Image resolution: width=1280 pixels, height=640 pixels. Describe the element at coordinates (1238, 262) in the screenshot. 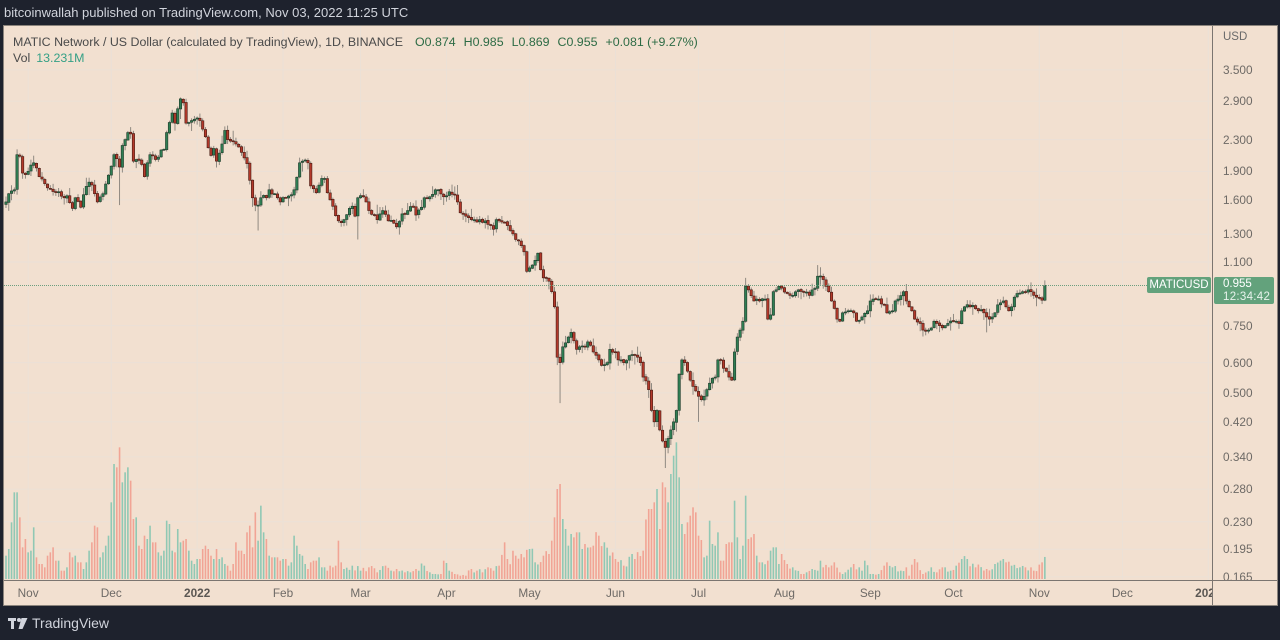

I see `price-axis-label: 1.100` at that location.